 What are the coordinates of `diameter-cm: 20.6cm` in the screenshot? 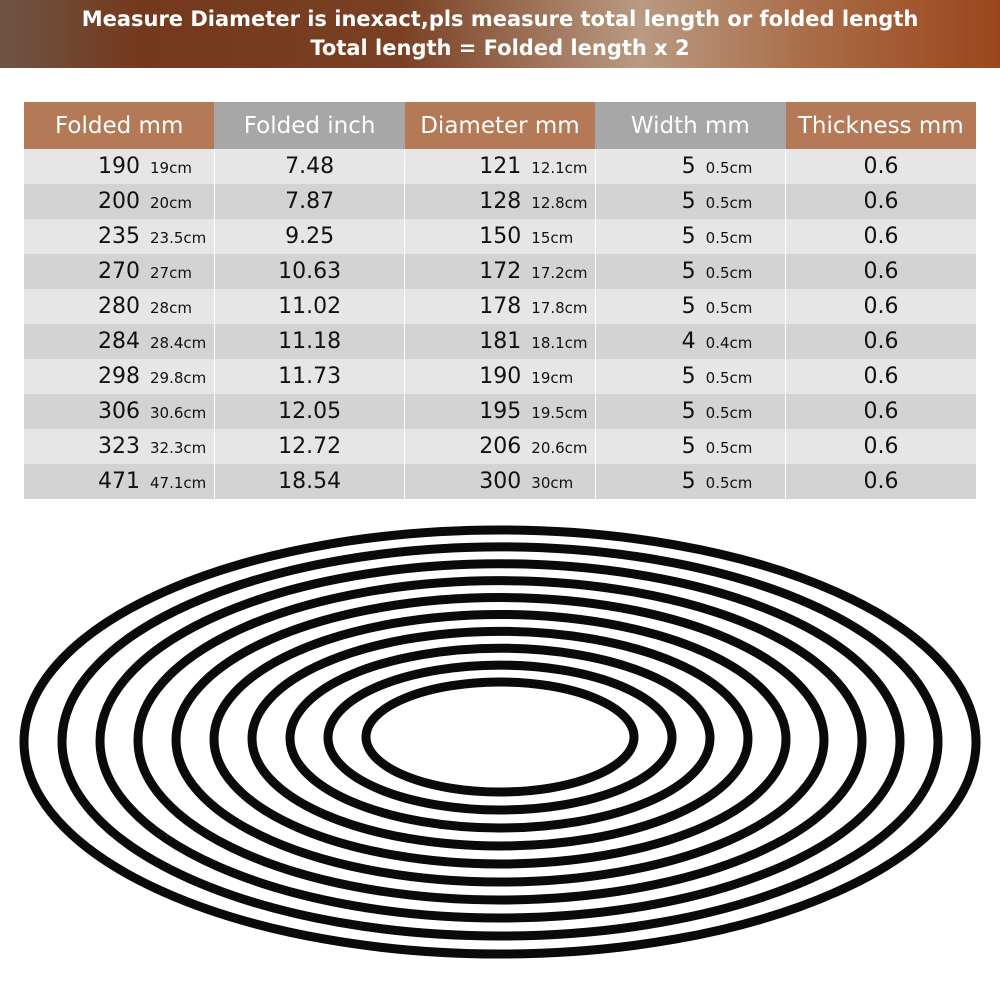 It's located at (559, 448).